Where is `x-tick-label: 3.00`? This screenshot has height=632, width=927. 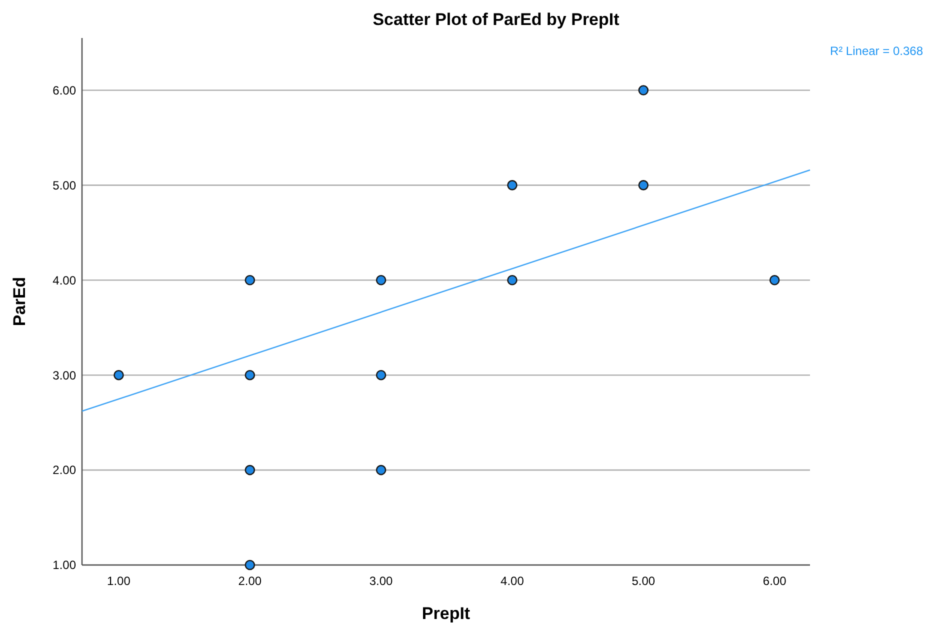 x-tick-label: 3.00 is located at coordinates (381, 581).